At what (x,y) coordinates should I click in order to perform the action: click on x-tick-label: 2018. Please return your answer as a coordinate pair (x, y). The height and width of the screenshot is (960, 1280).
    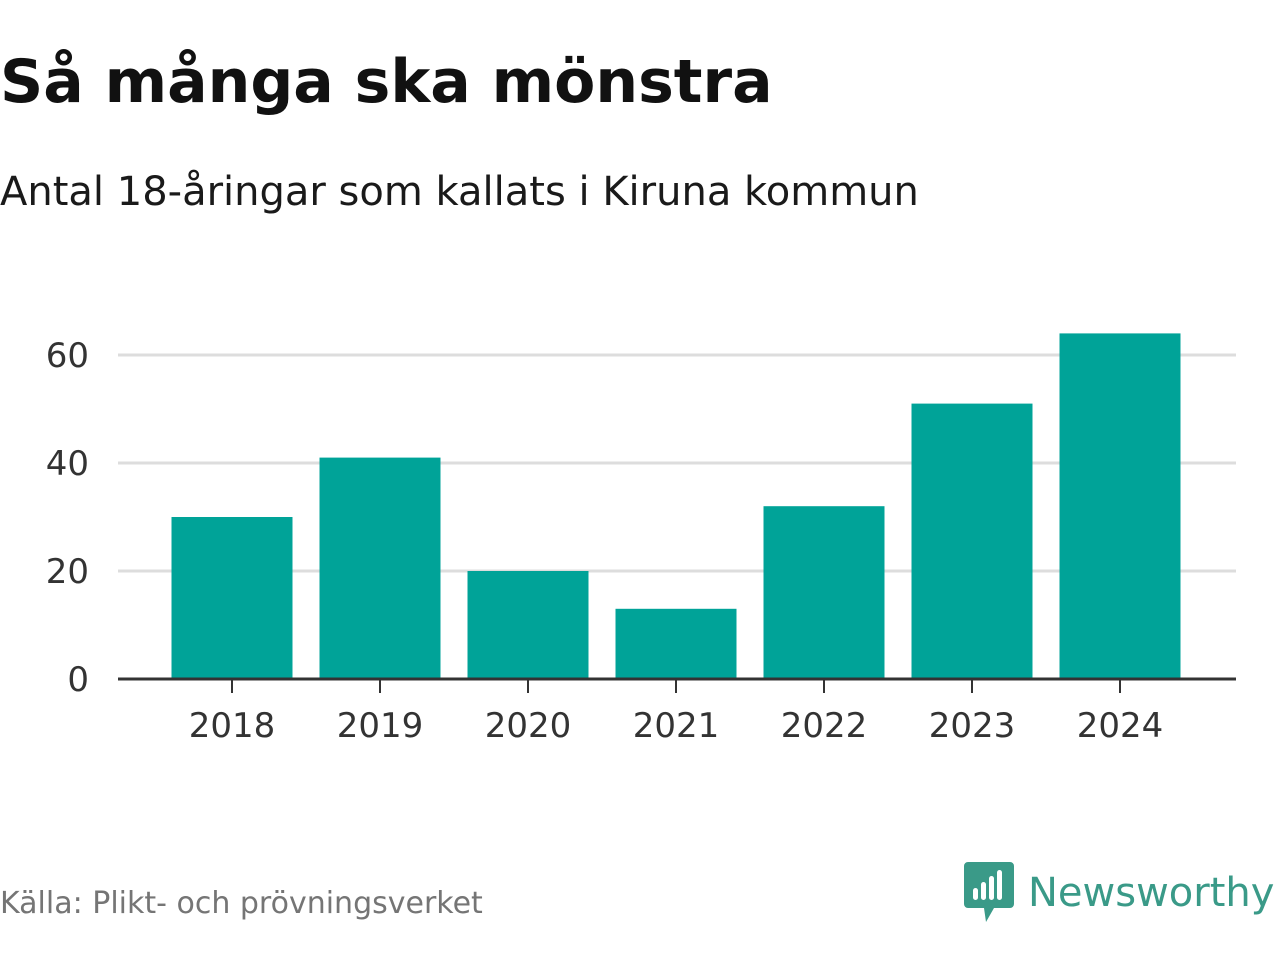
    Looking at the image, I should click on (232, 726).